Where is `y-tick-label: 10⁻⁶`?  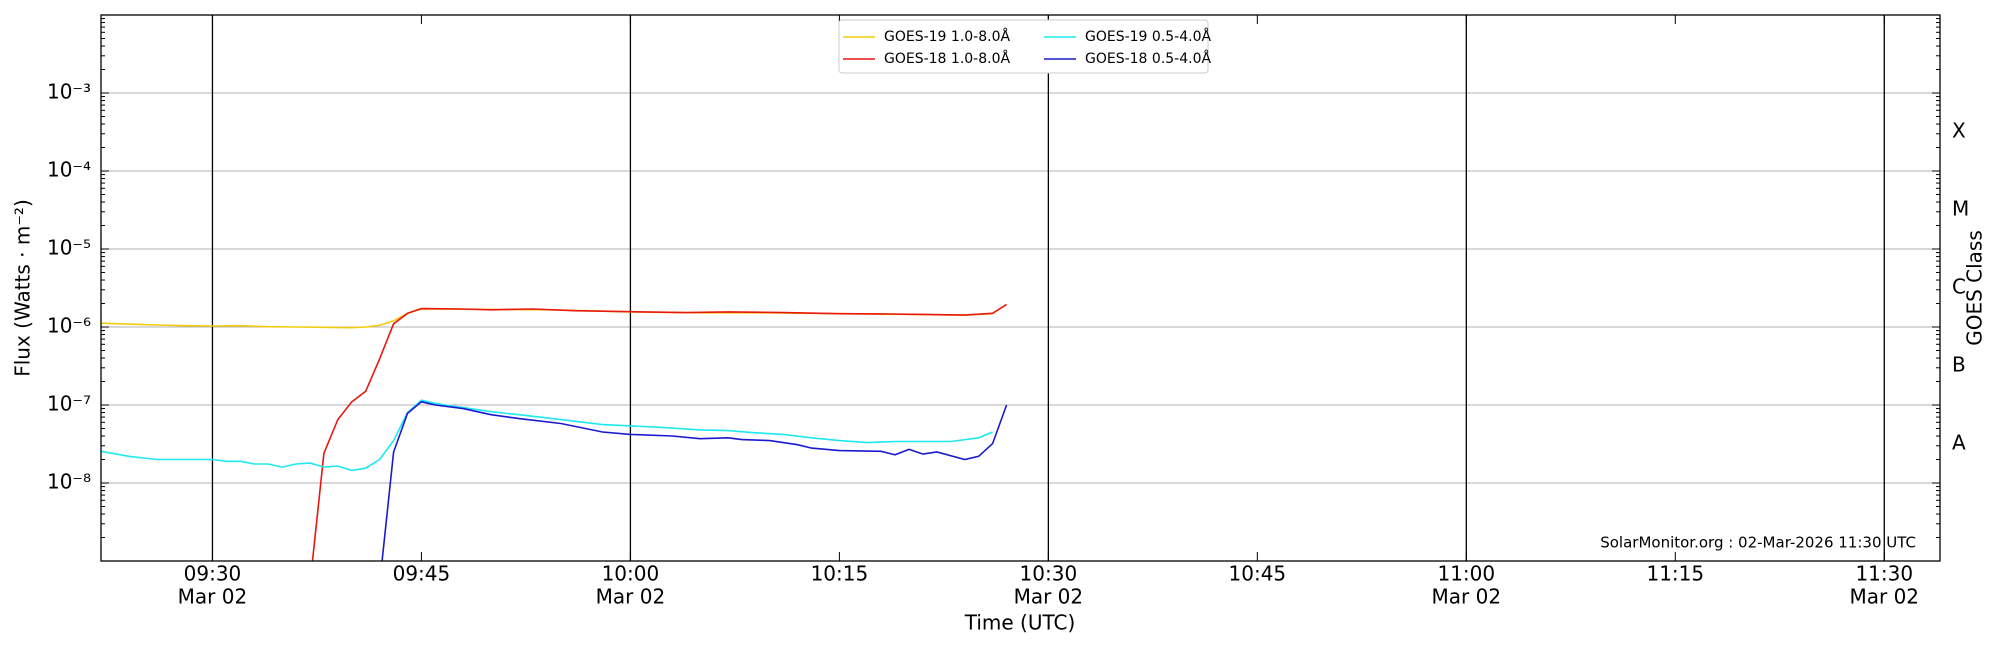
y-tick-label: 10⁻⁶ is located at coordinates (69, 326).